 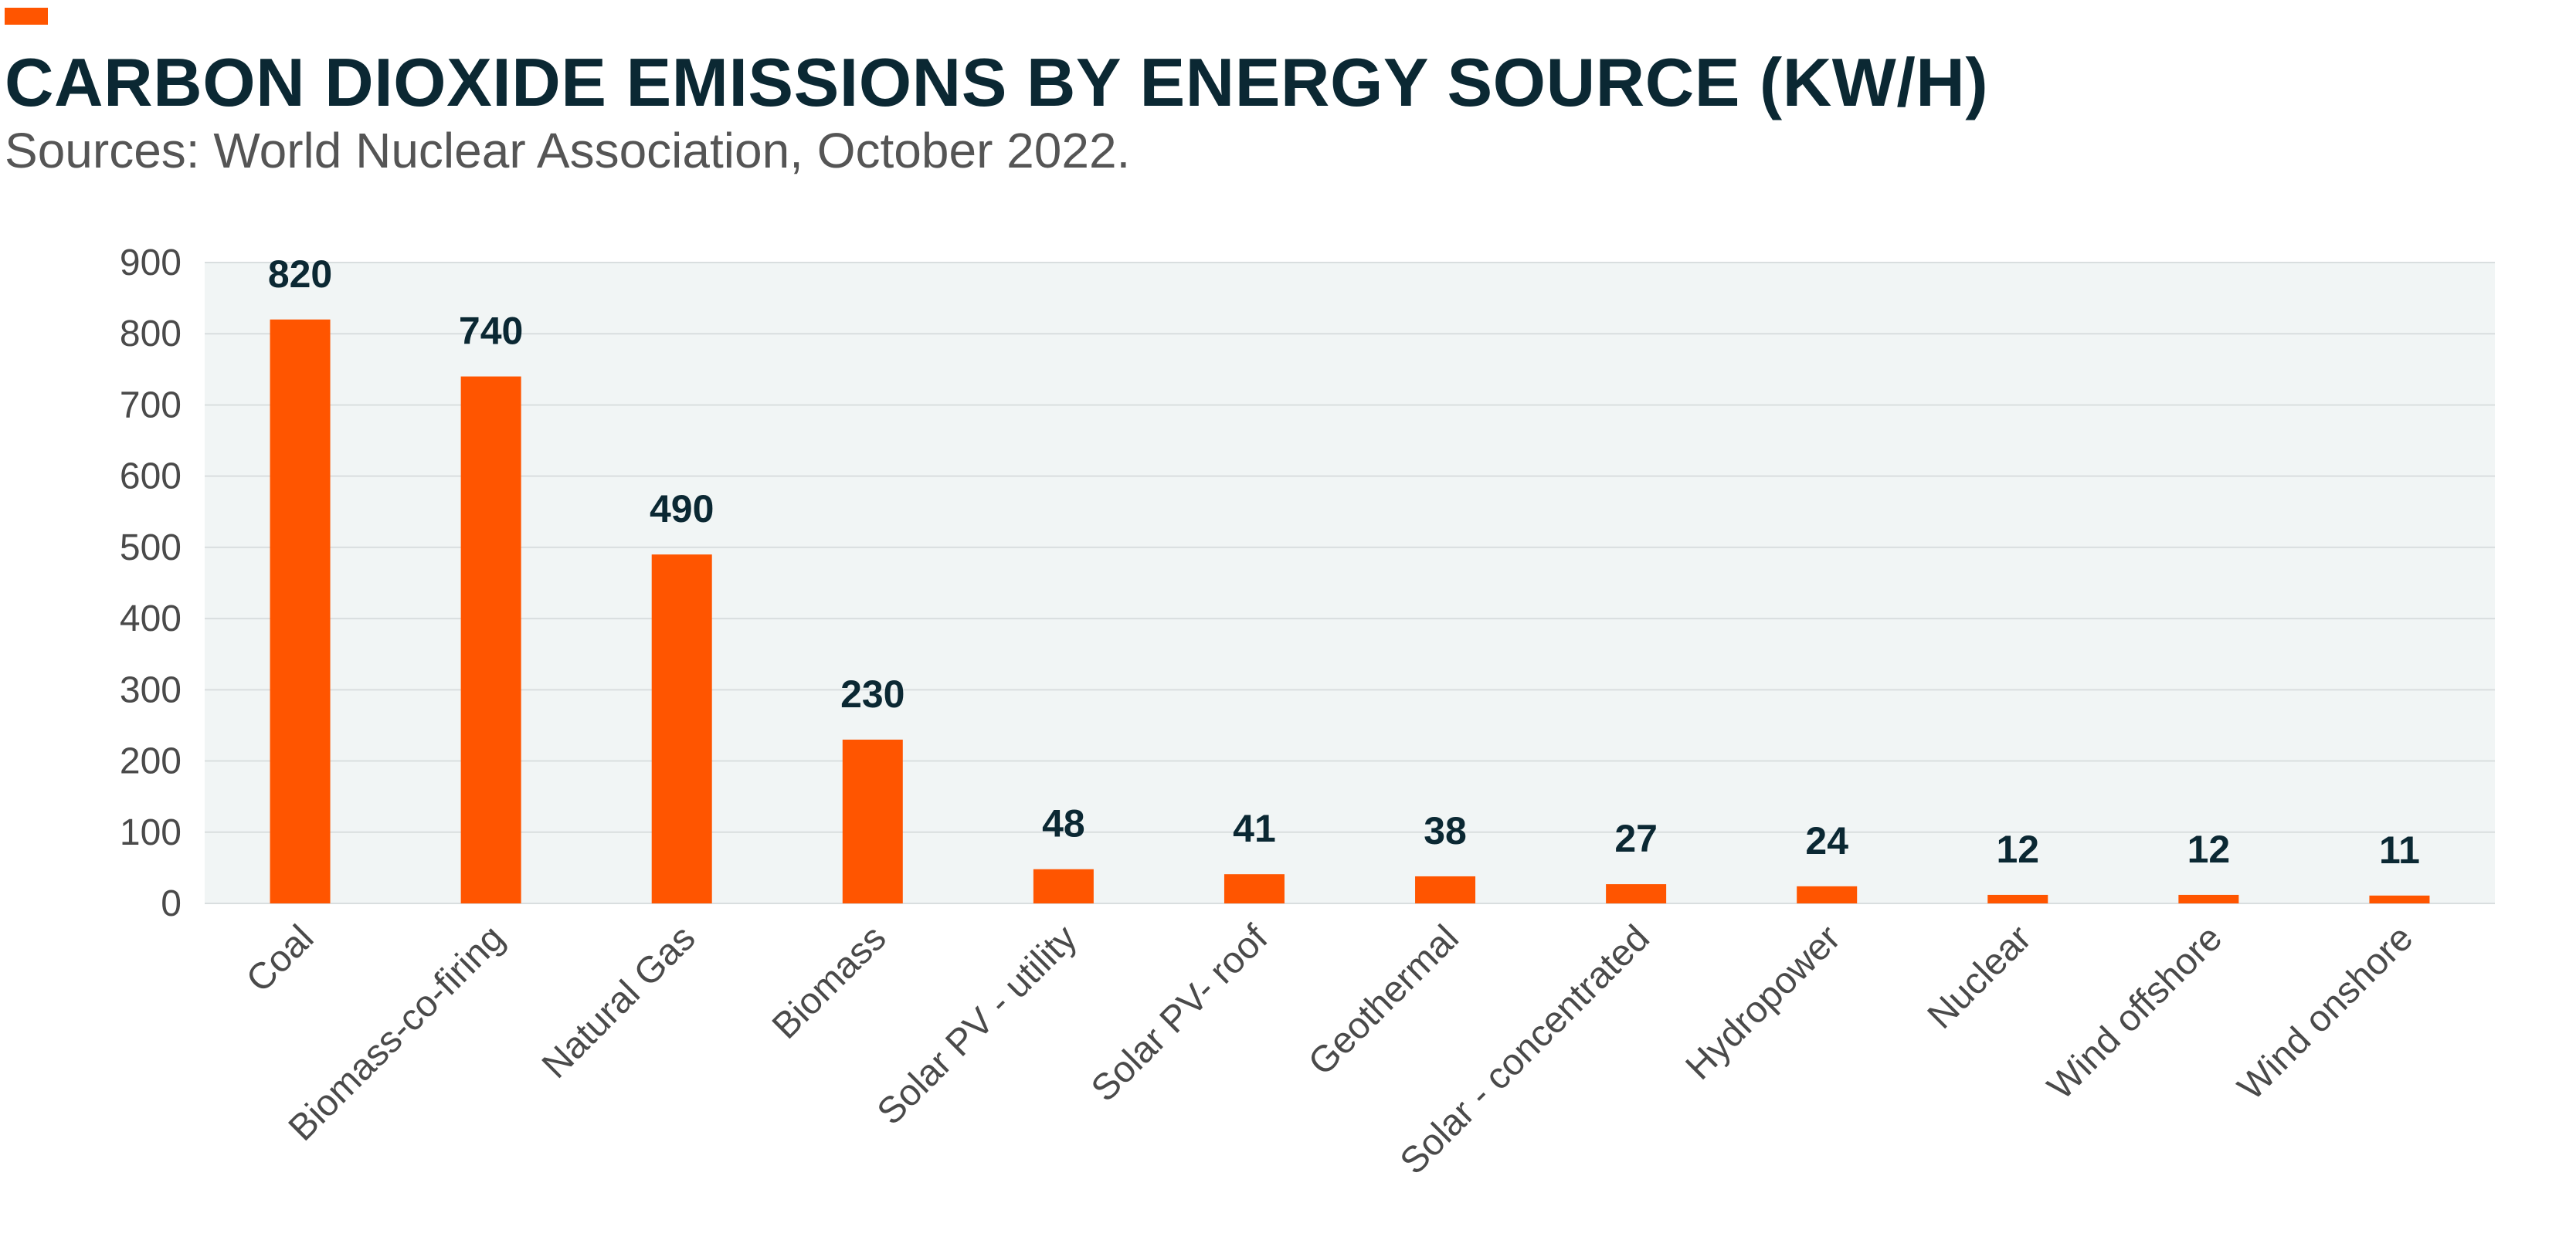 What do you see at coordinates (1445, 830) in the screenshot?
I see `data-label: 38` at bounding box center [1445, 830].